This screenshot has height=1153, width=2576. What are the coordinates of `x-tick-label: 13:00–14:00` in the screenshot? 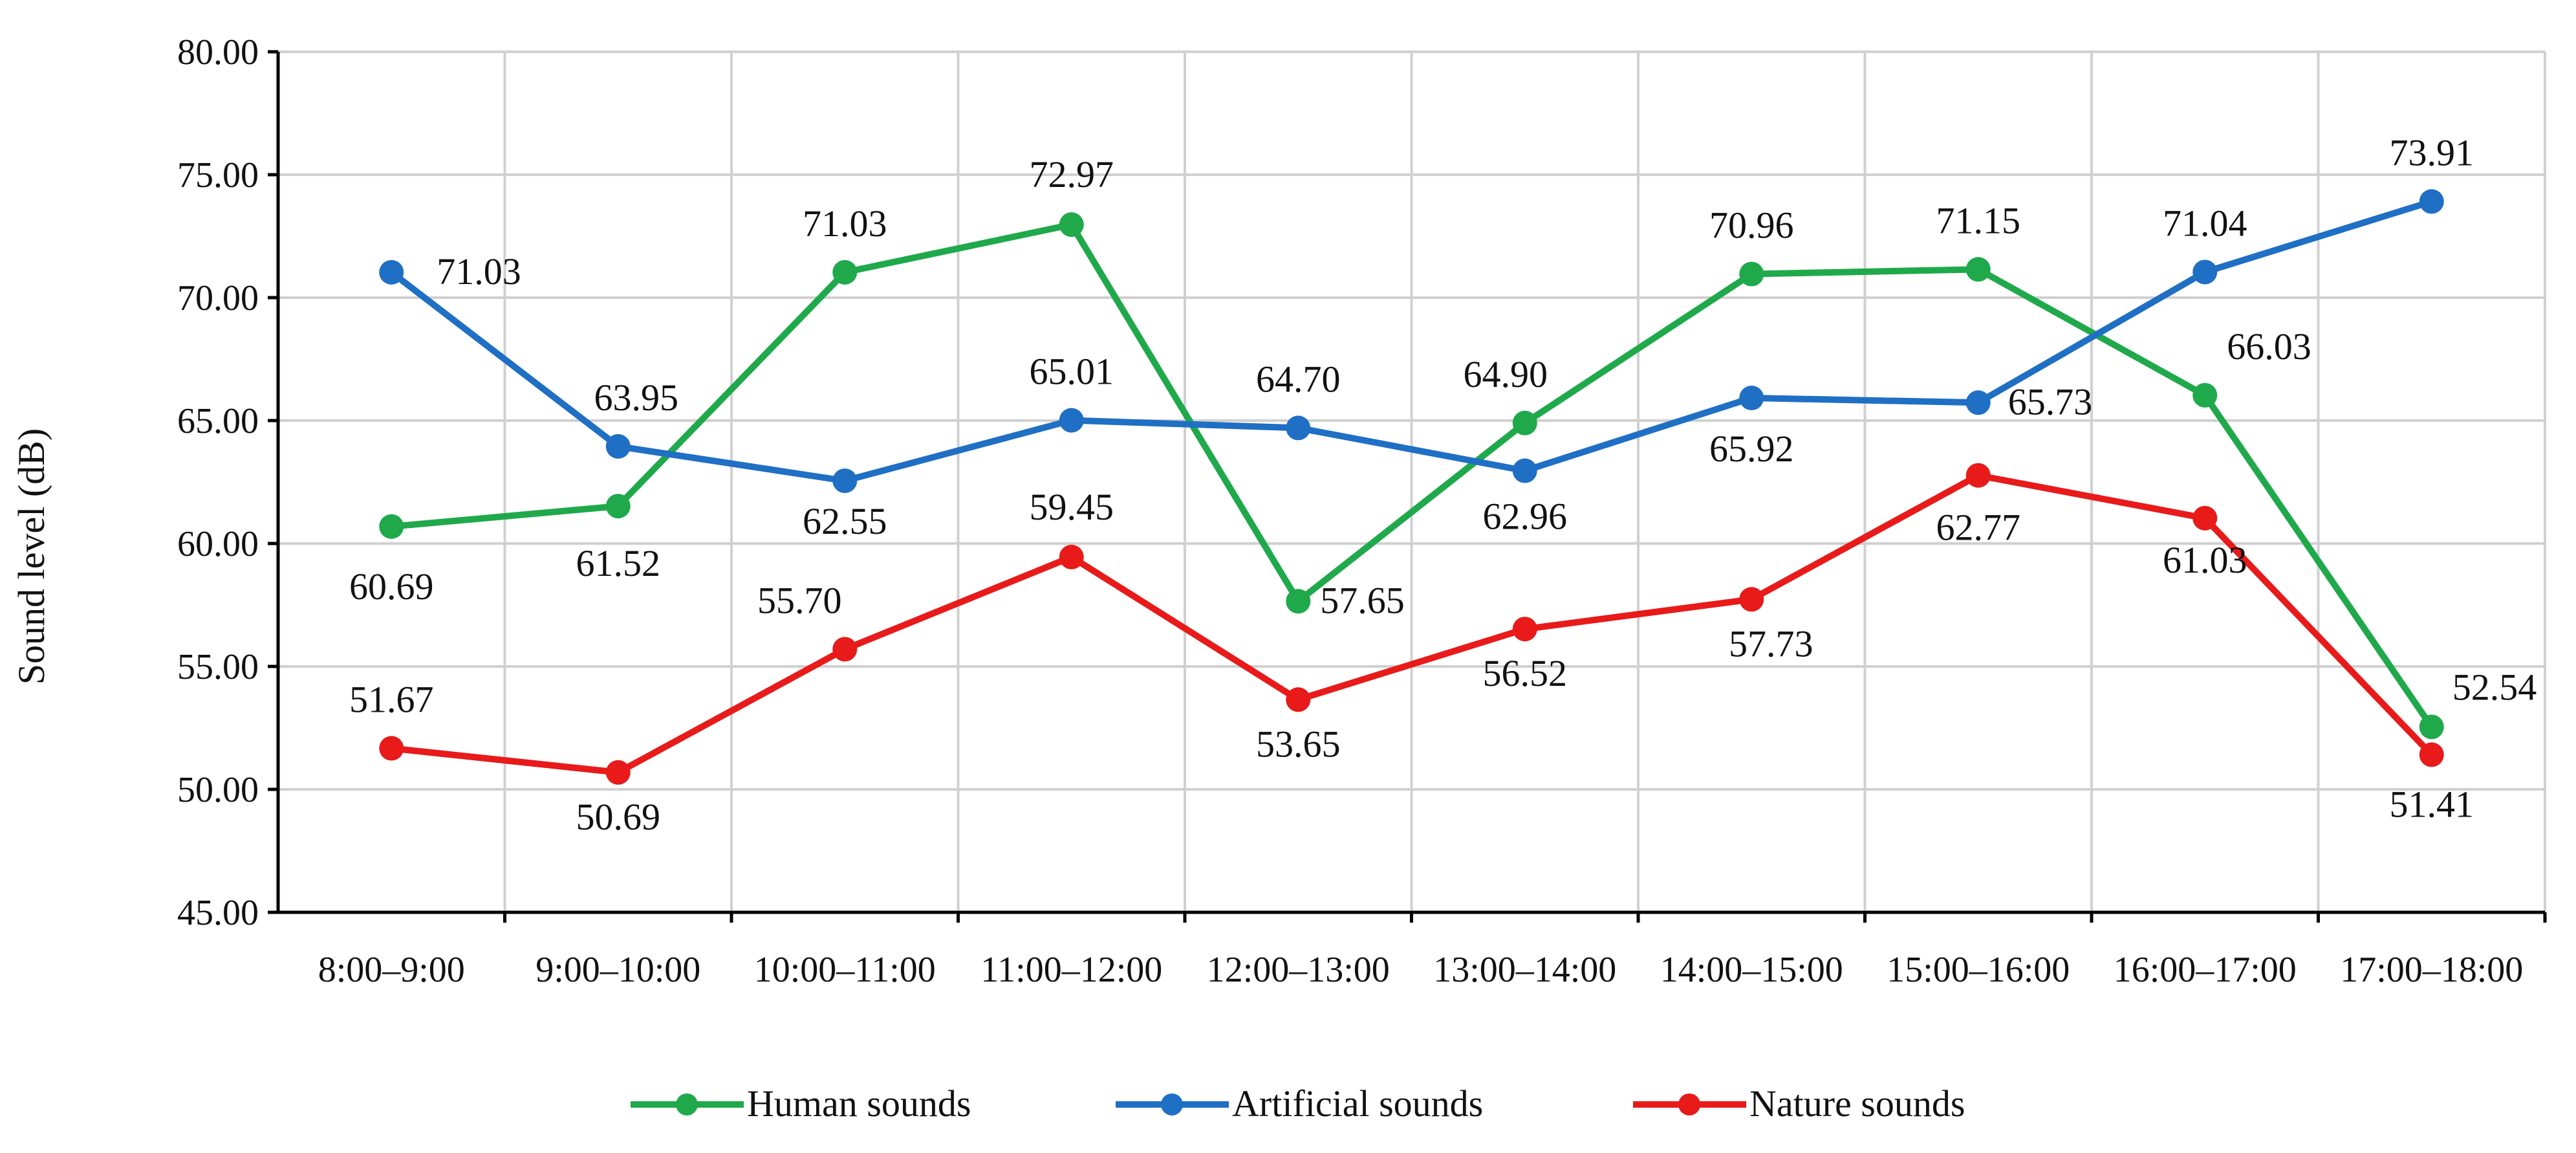 It's located at (1524, 970).